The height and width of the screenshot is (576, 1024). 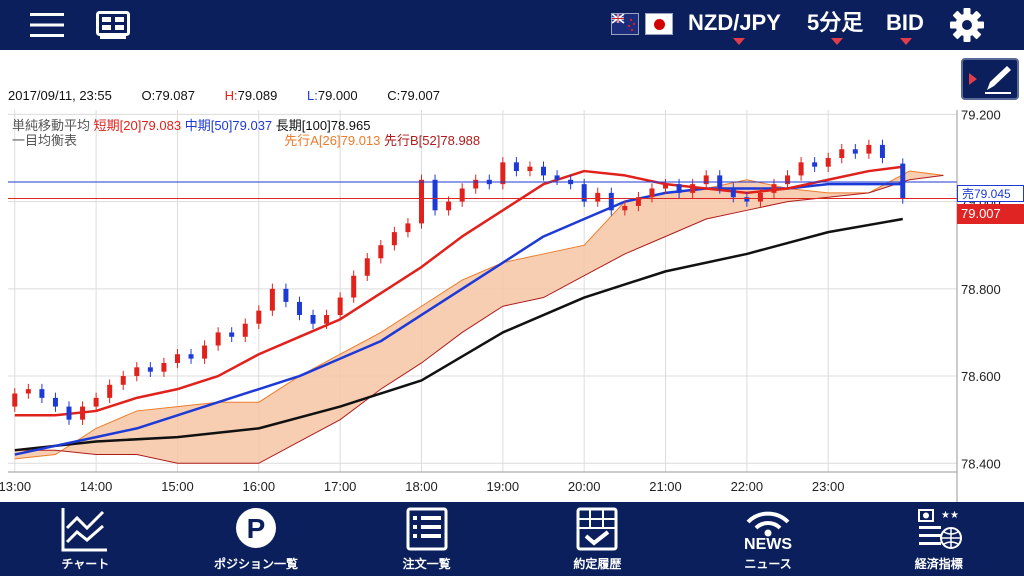 What do you see at coordinates (256, 564) in the screenshot?
I see `nav-positions-label: ポジション一覧` at bounding box center [256, 564].